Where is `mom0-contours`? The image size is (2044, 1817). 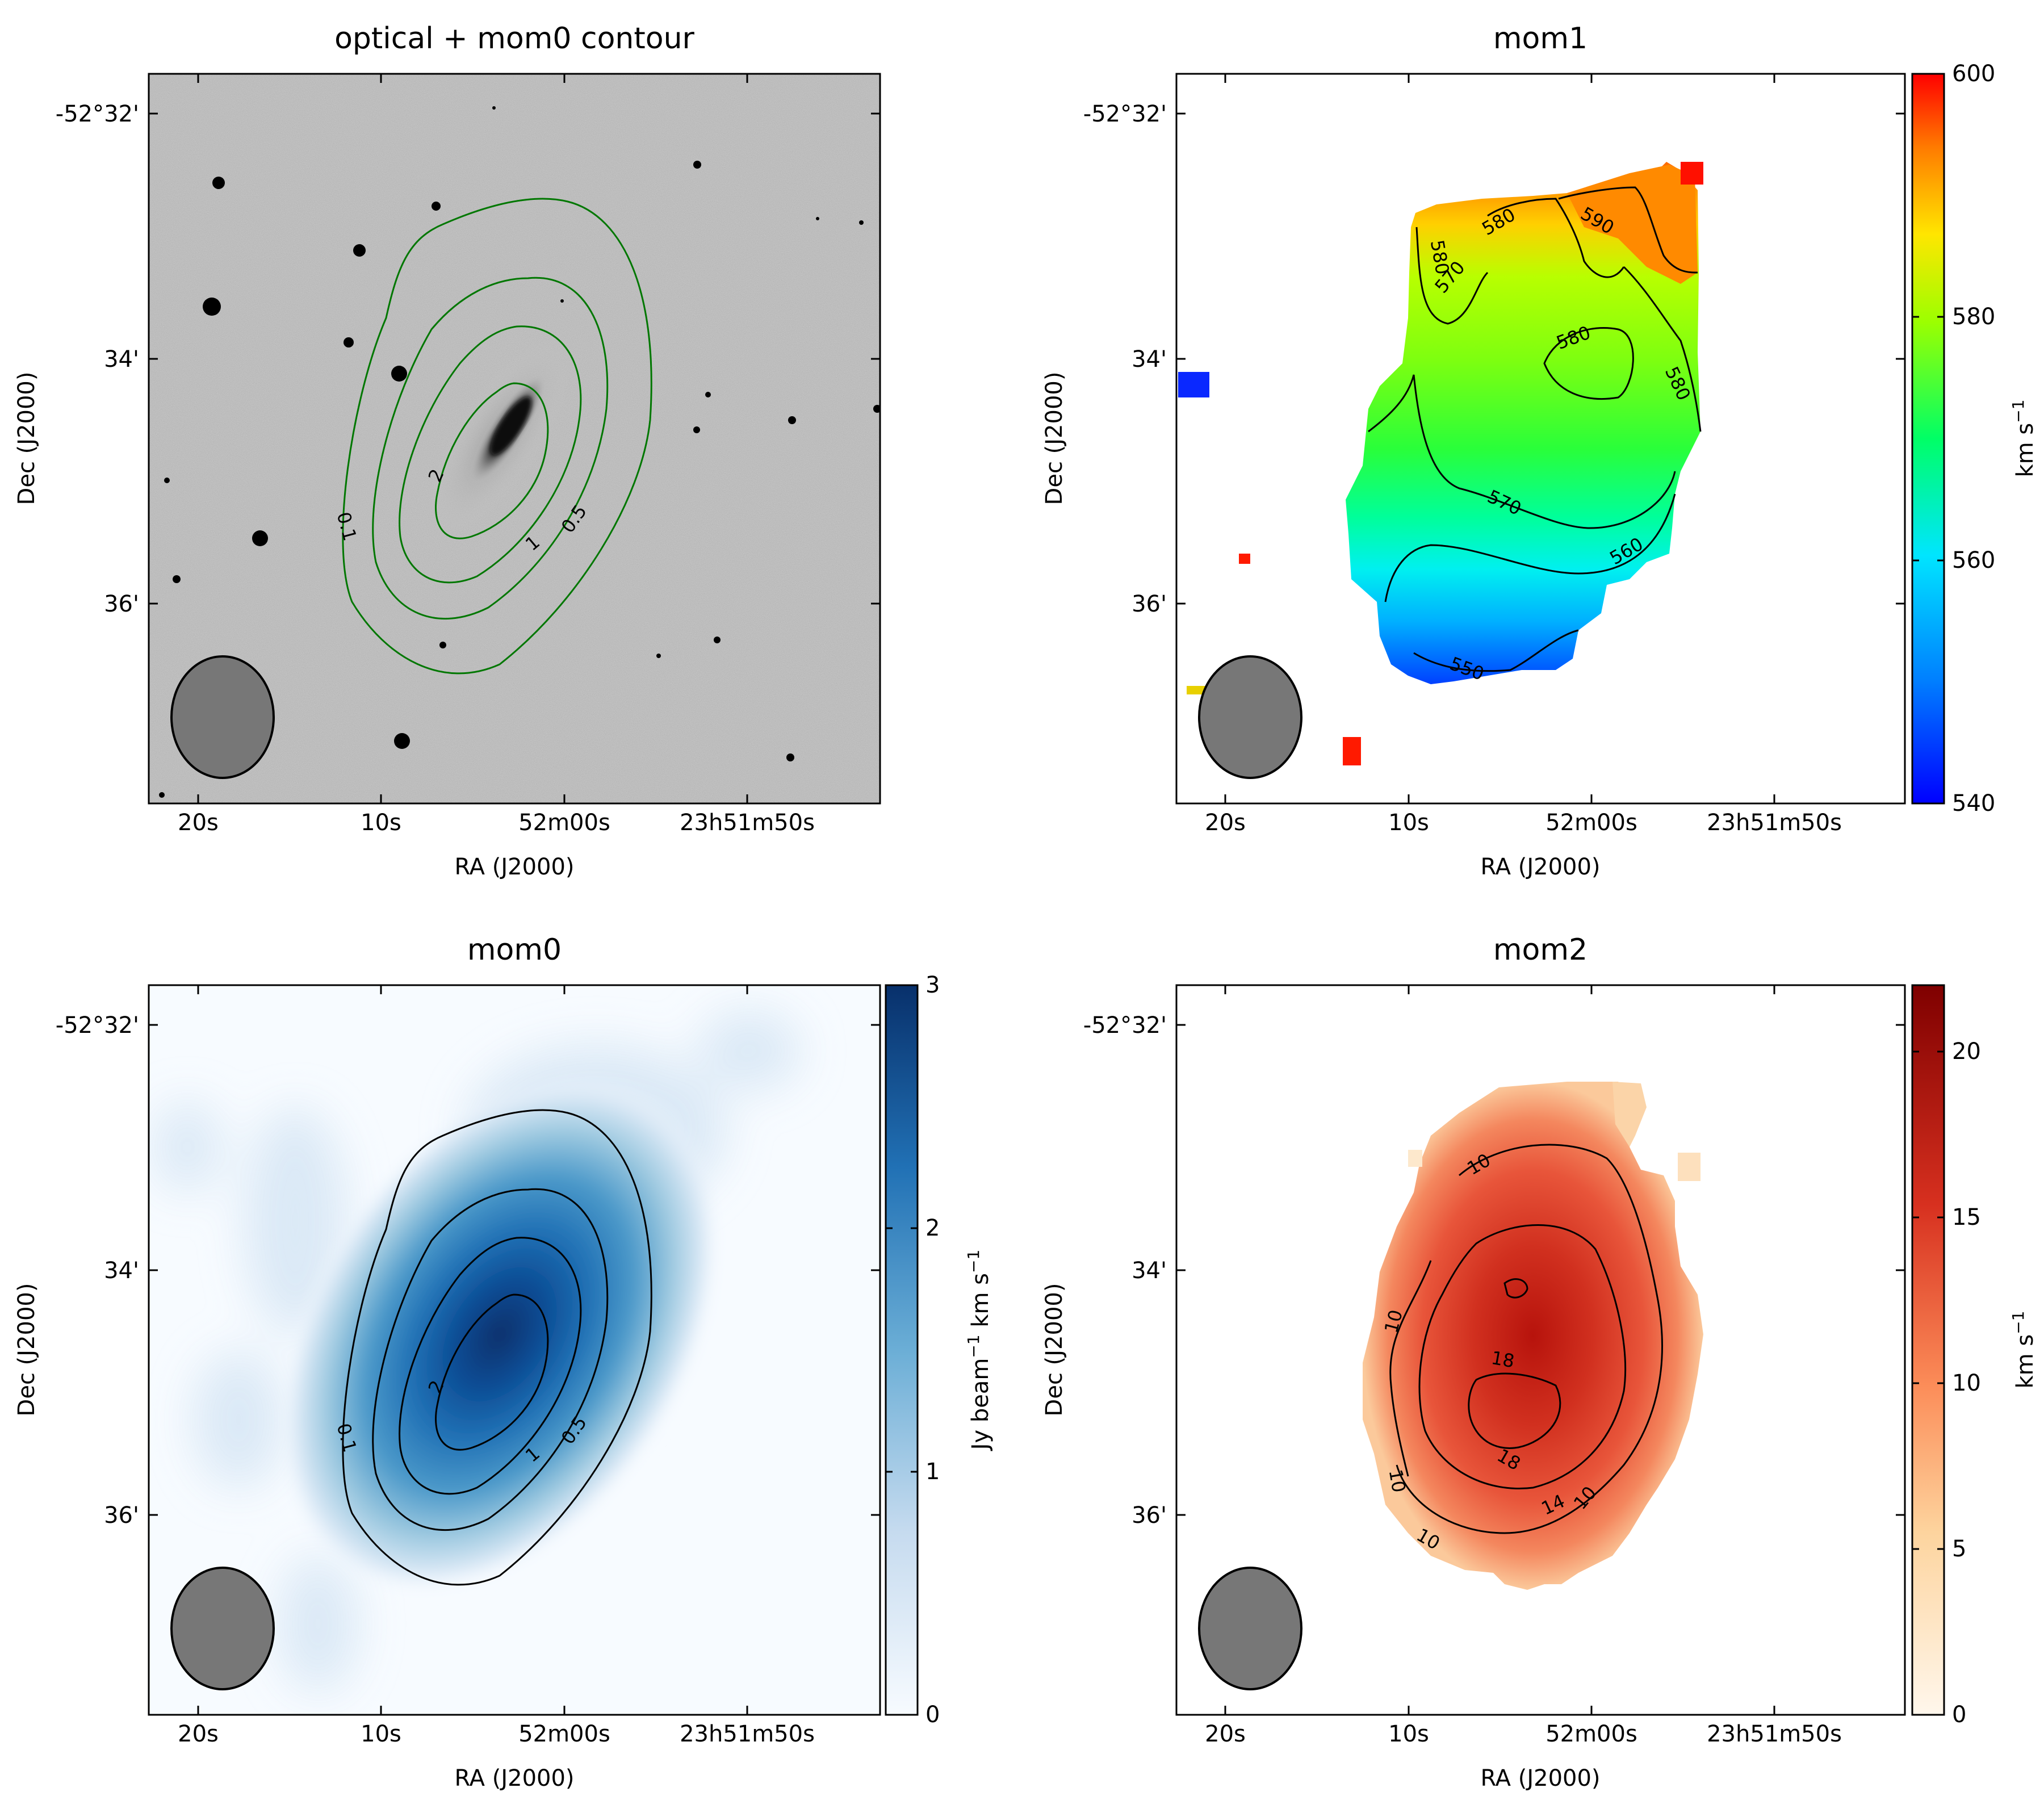
mom0-contours is located at coordinates (497, 1347).